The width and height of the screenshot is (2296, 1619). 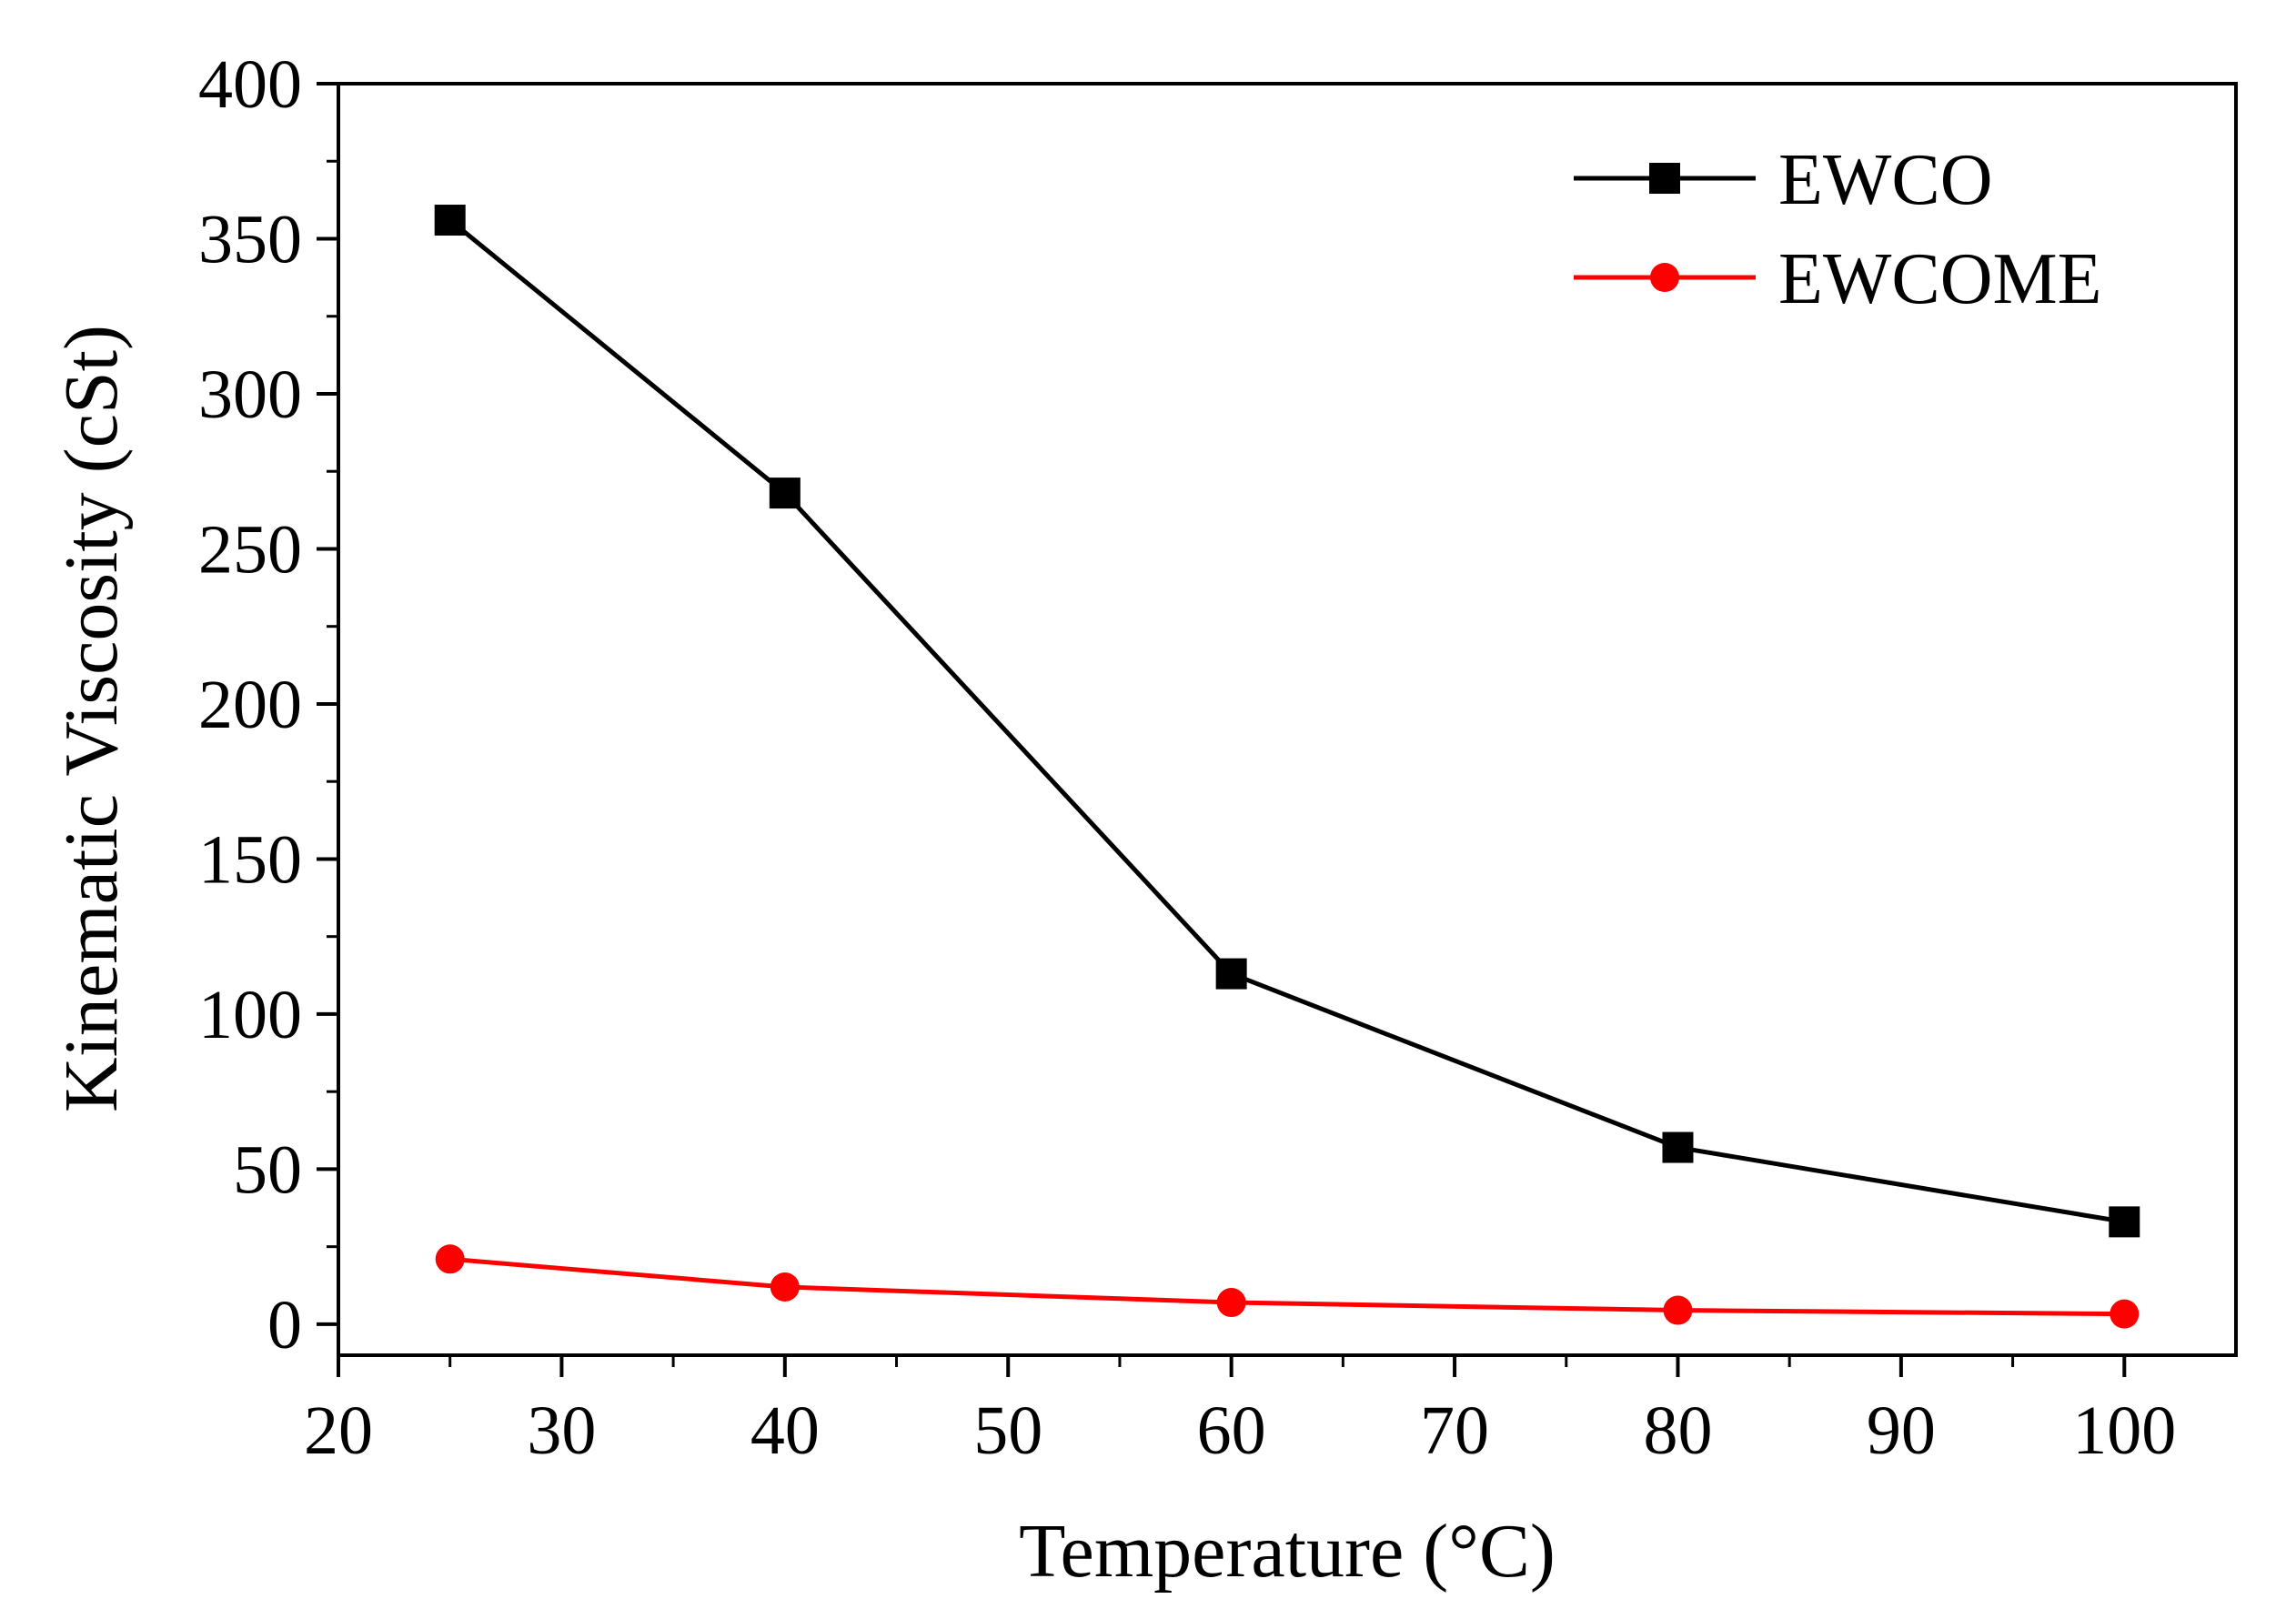 I want to click on legend-marker-ewco, so click(x=1664, y=178).